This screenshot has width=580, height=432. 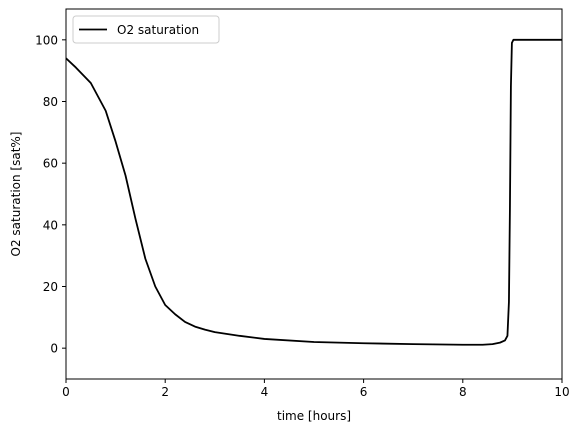 What do you see at coordinates (16, 194) in the screenshot?
I see `y-axis-label: O2 saturation [sat%]` at bounding box center [16, 194].